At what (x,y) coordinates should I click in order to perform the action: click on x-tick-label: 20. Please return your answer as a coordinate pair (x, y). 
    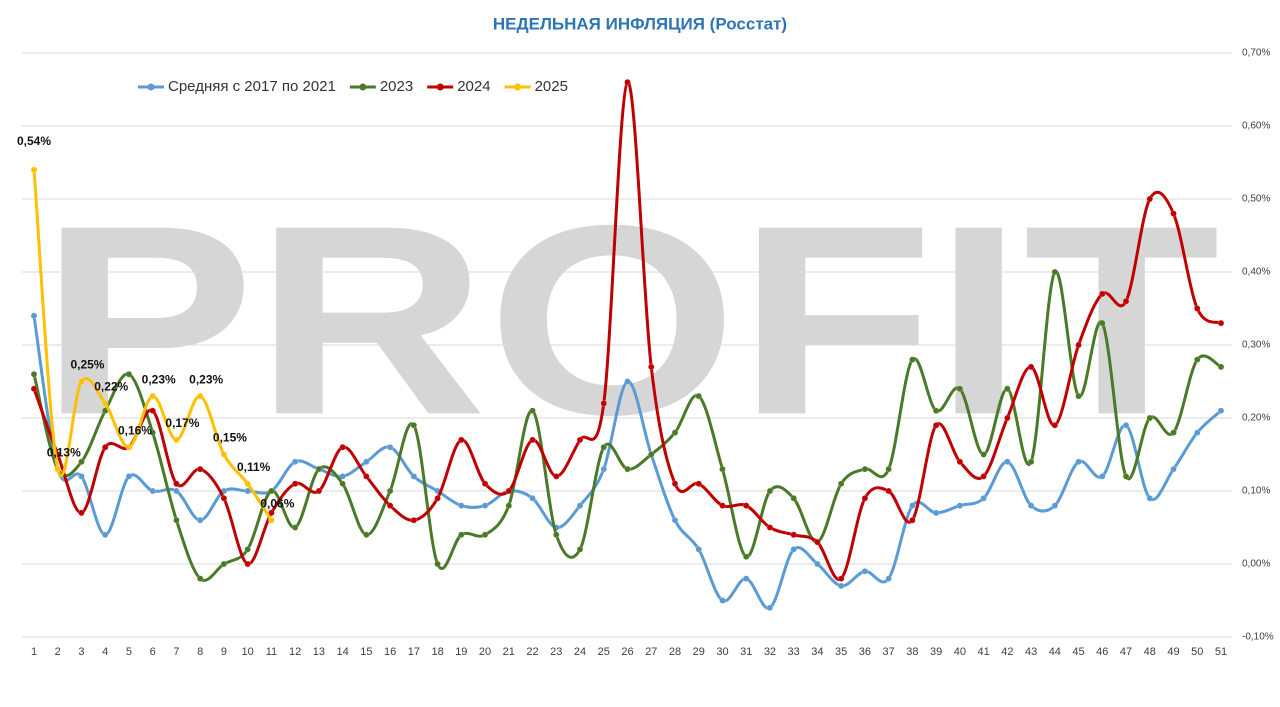
    Looking at the image, I should click on (485, 652).